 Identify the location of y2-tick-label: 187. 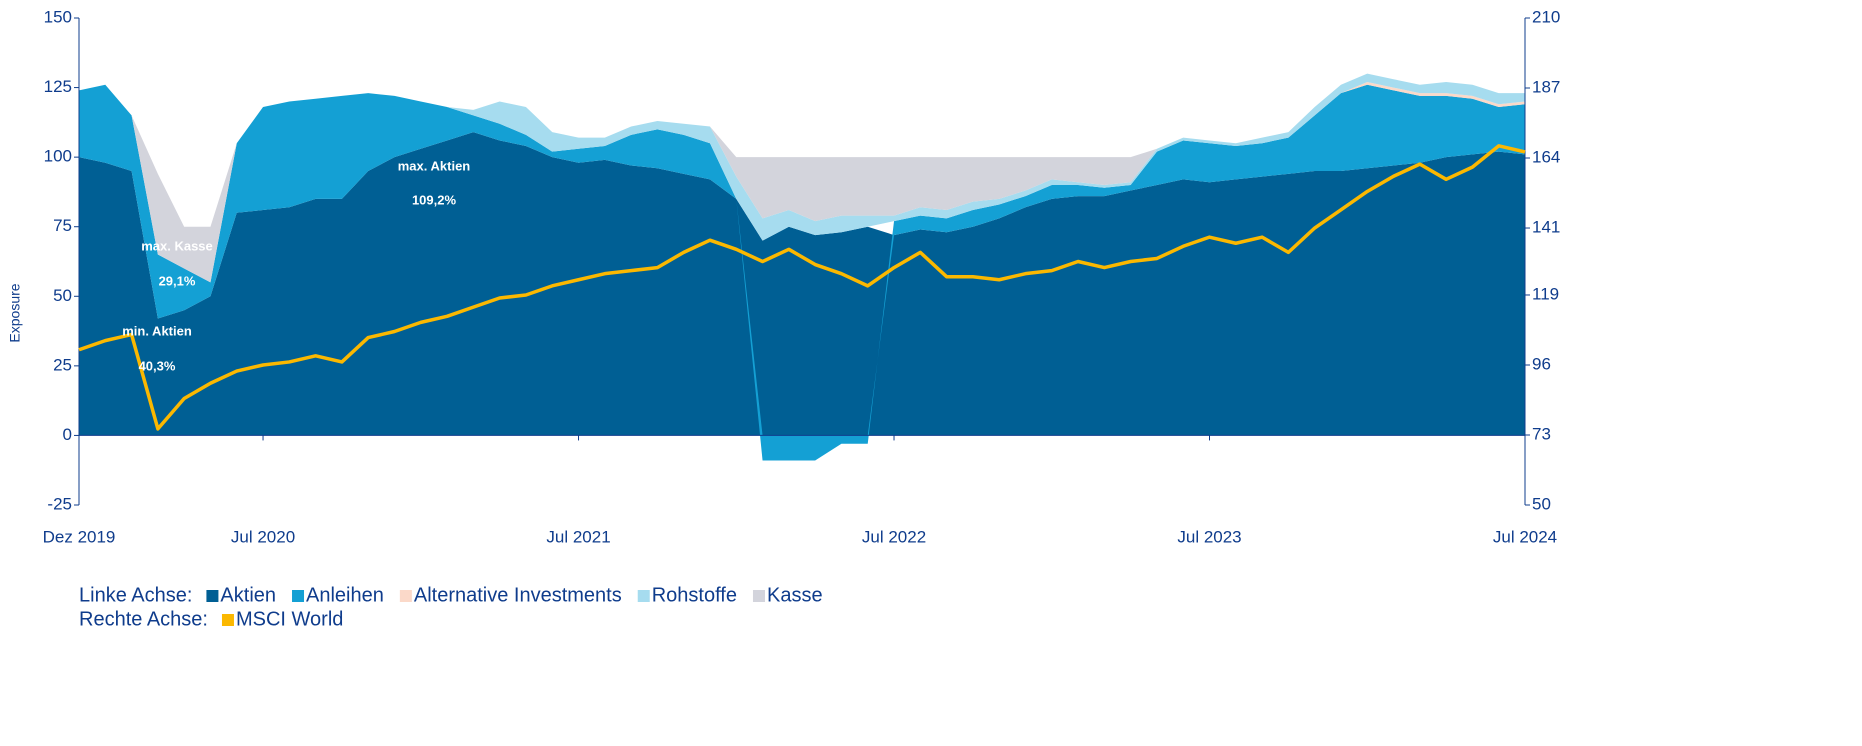
(1546, 86).